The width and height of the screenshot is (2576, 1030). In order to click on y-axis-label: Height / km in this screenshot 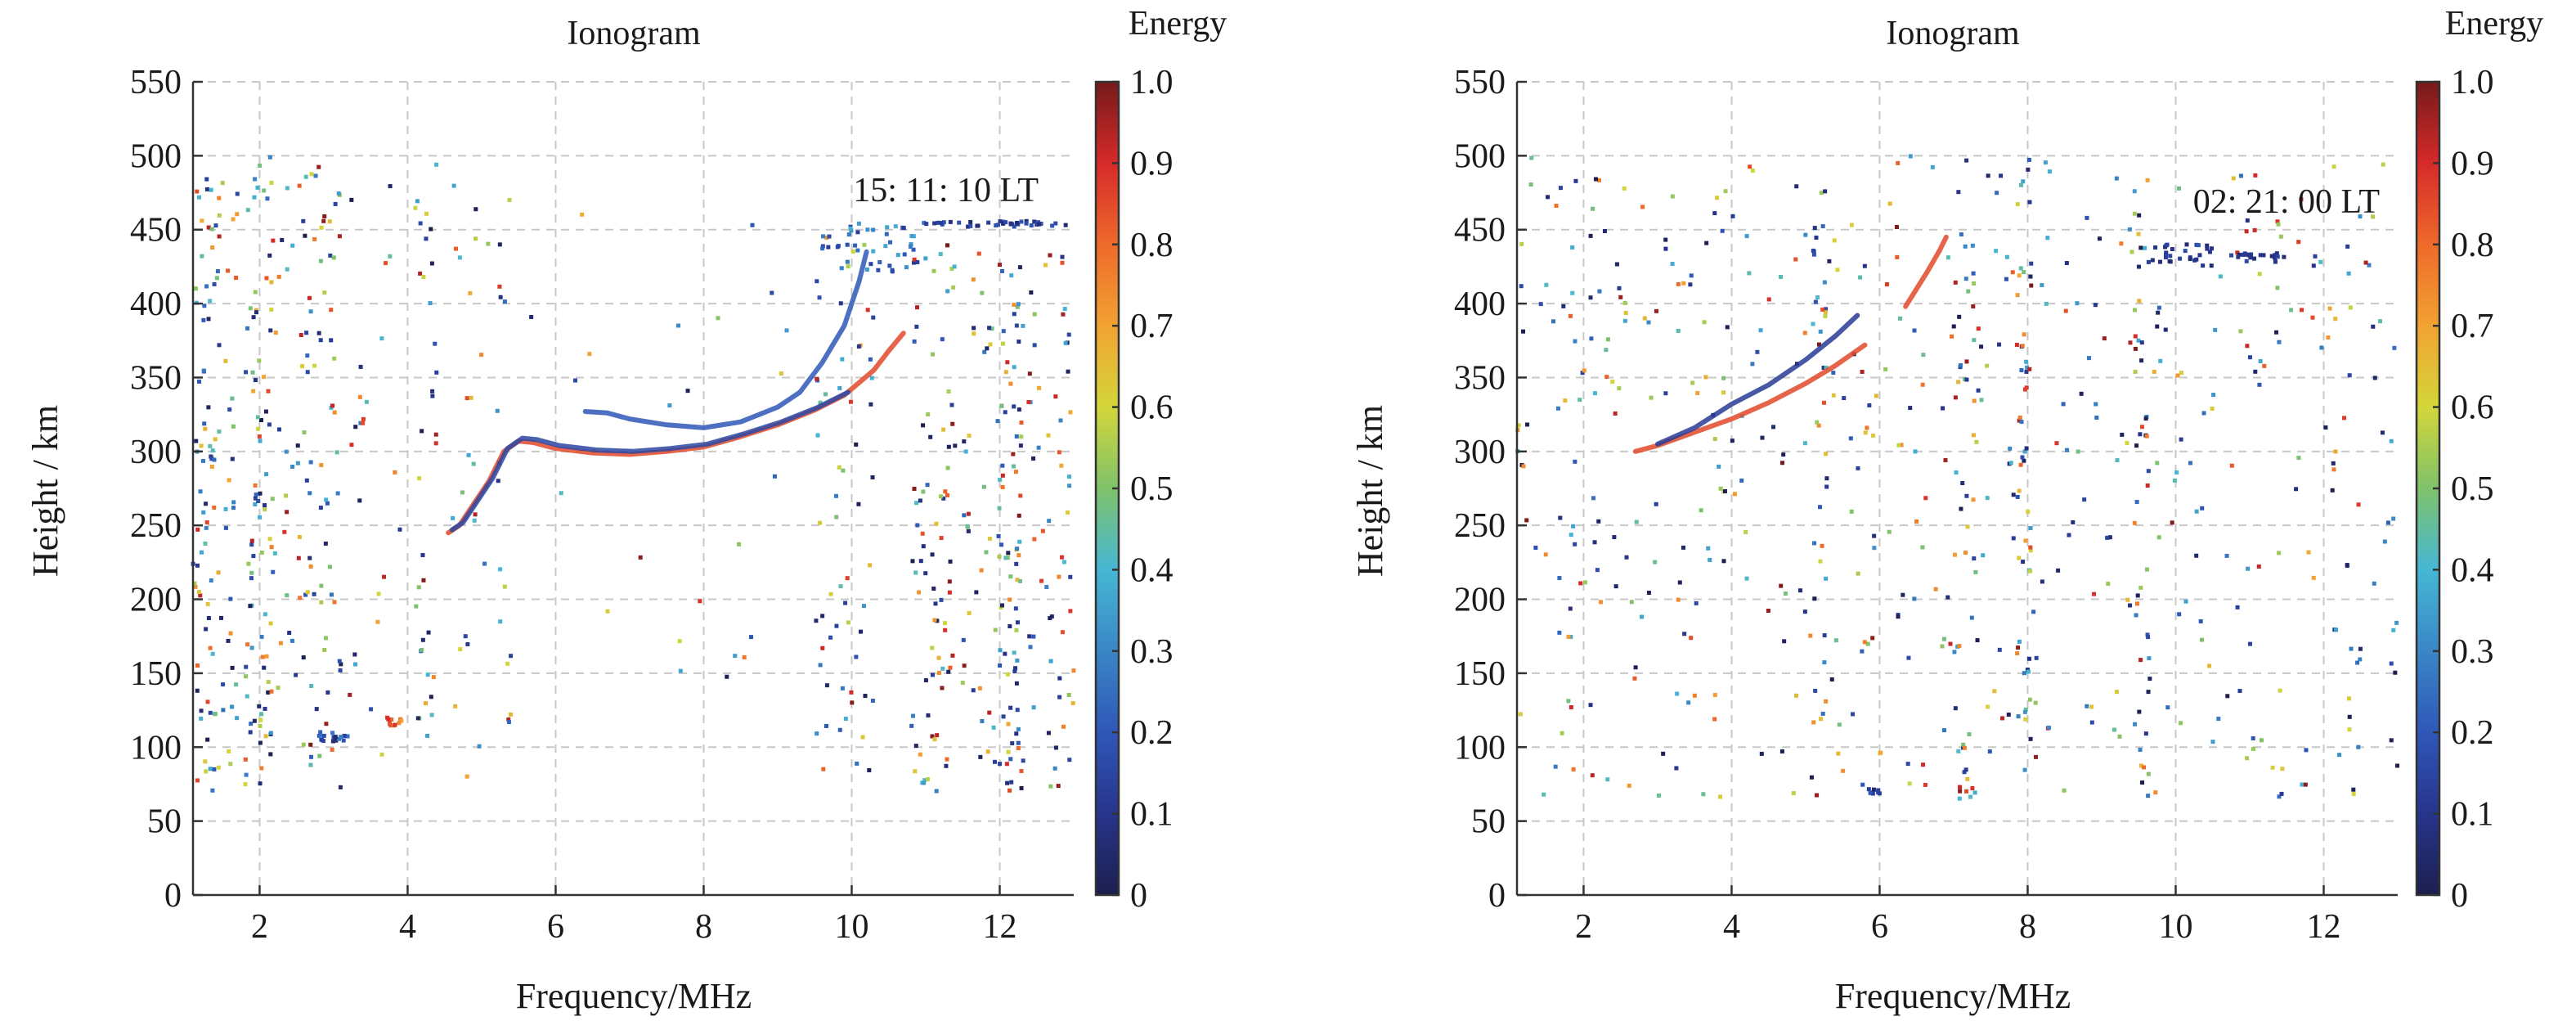, I will do `click(45, 491)`.